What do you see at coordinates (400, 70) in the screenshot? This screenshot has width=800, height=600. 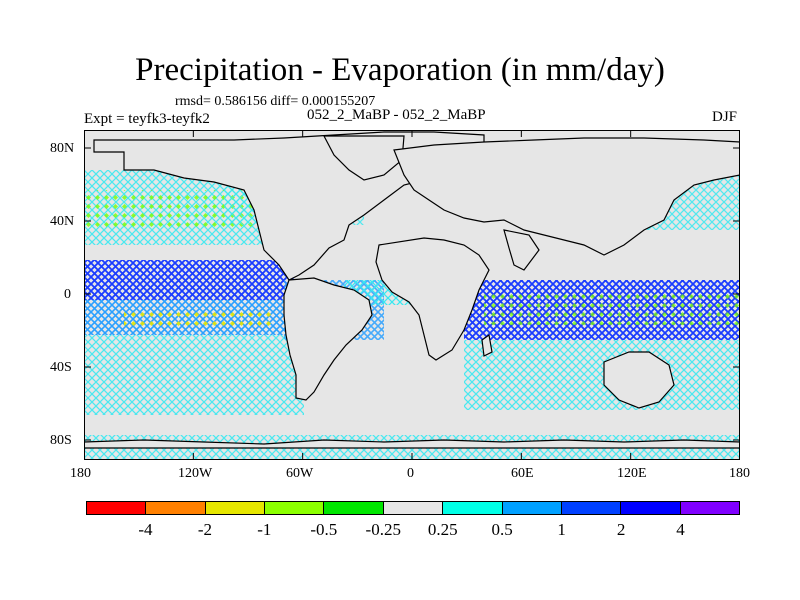 I see `plot-title: Precipitation - Evaporation (in mm/day)` at bounding box center [400, 70].